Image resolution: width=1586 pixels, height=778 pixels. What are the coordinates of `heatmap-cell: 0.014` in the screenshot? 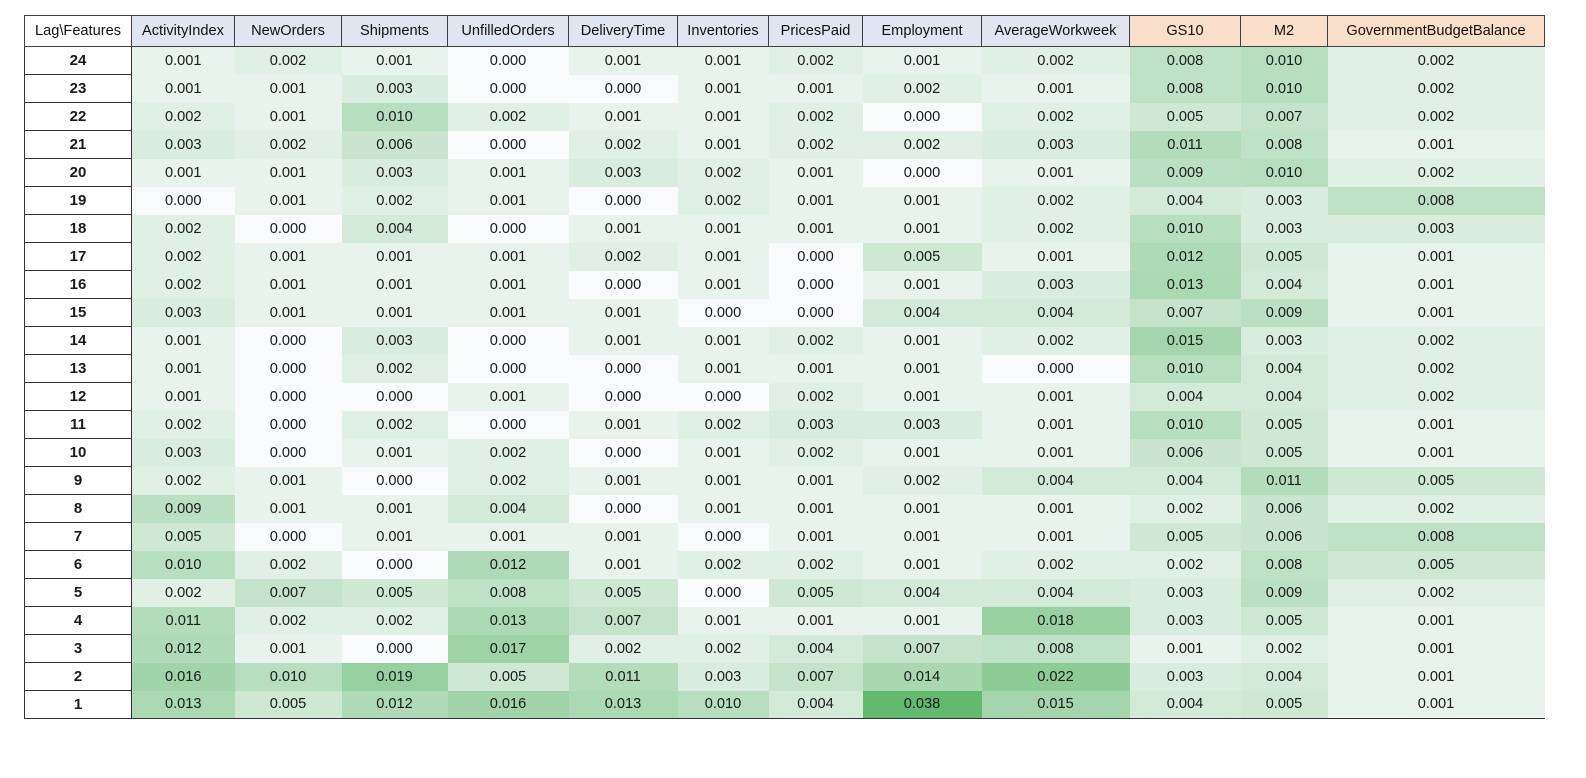 It's located at (922, 677).